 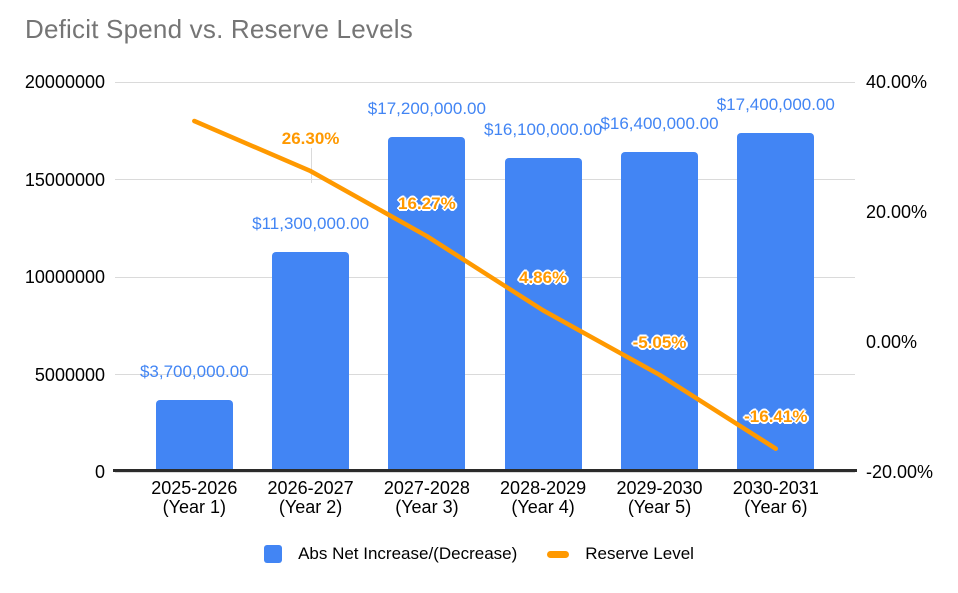 I want to click on x-axis-category-label-line: (Year 1), so click(x=194, y=507).